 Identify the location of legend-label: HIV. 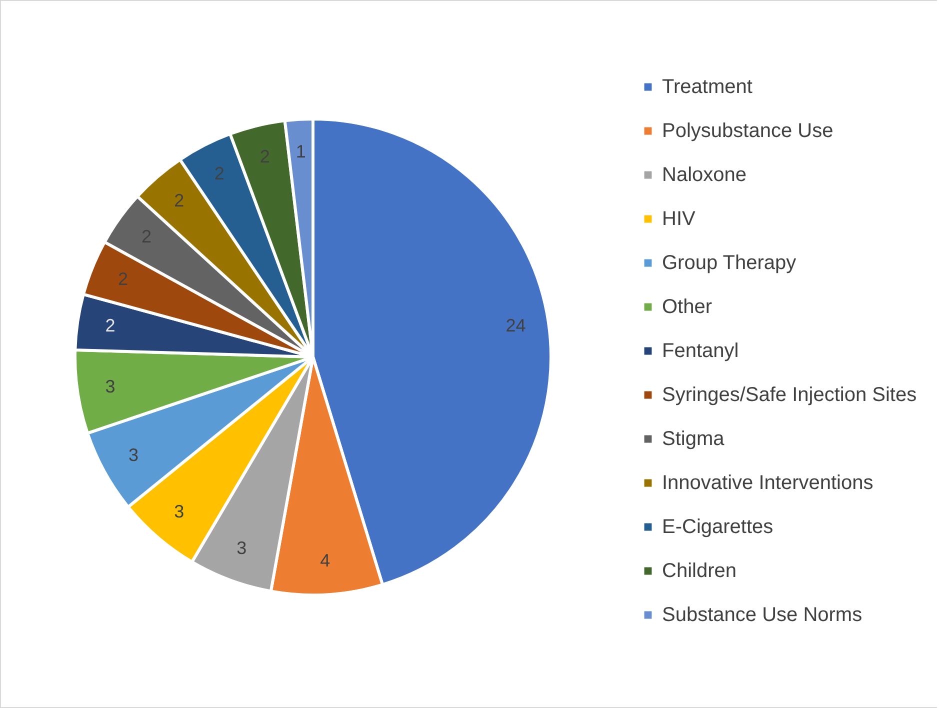
(679, 219).